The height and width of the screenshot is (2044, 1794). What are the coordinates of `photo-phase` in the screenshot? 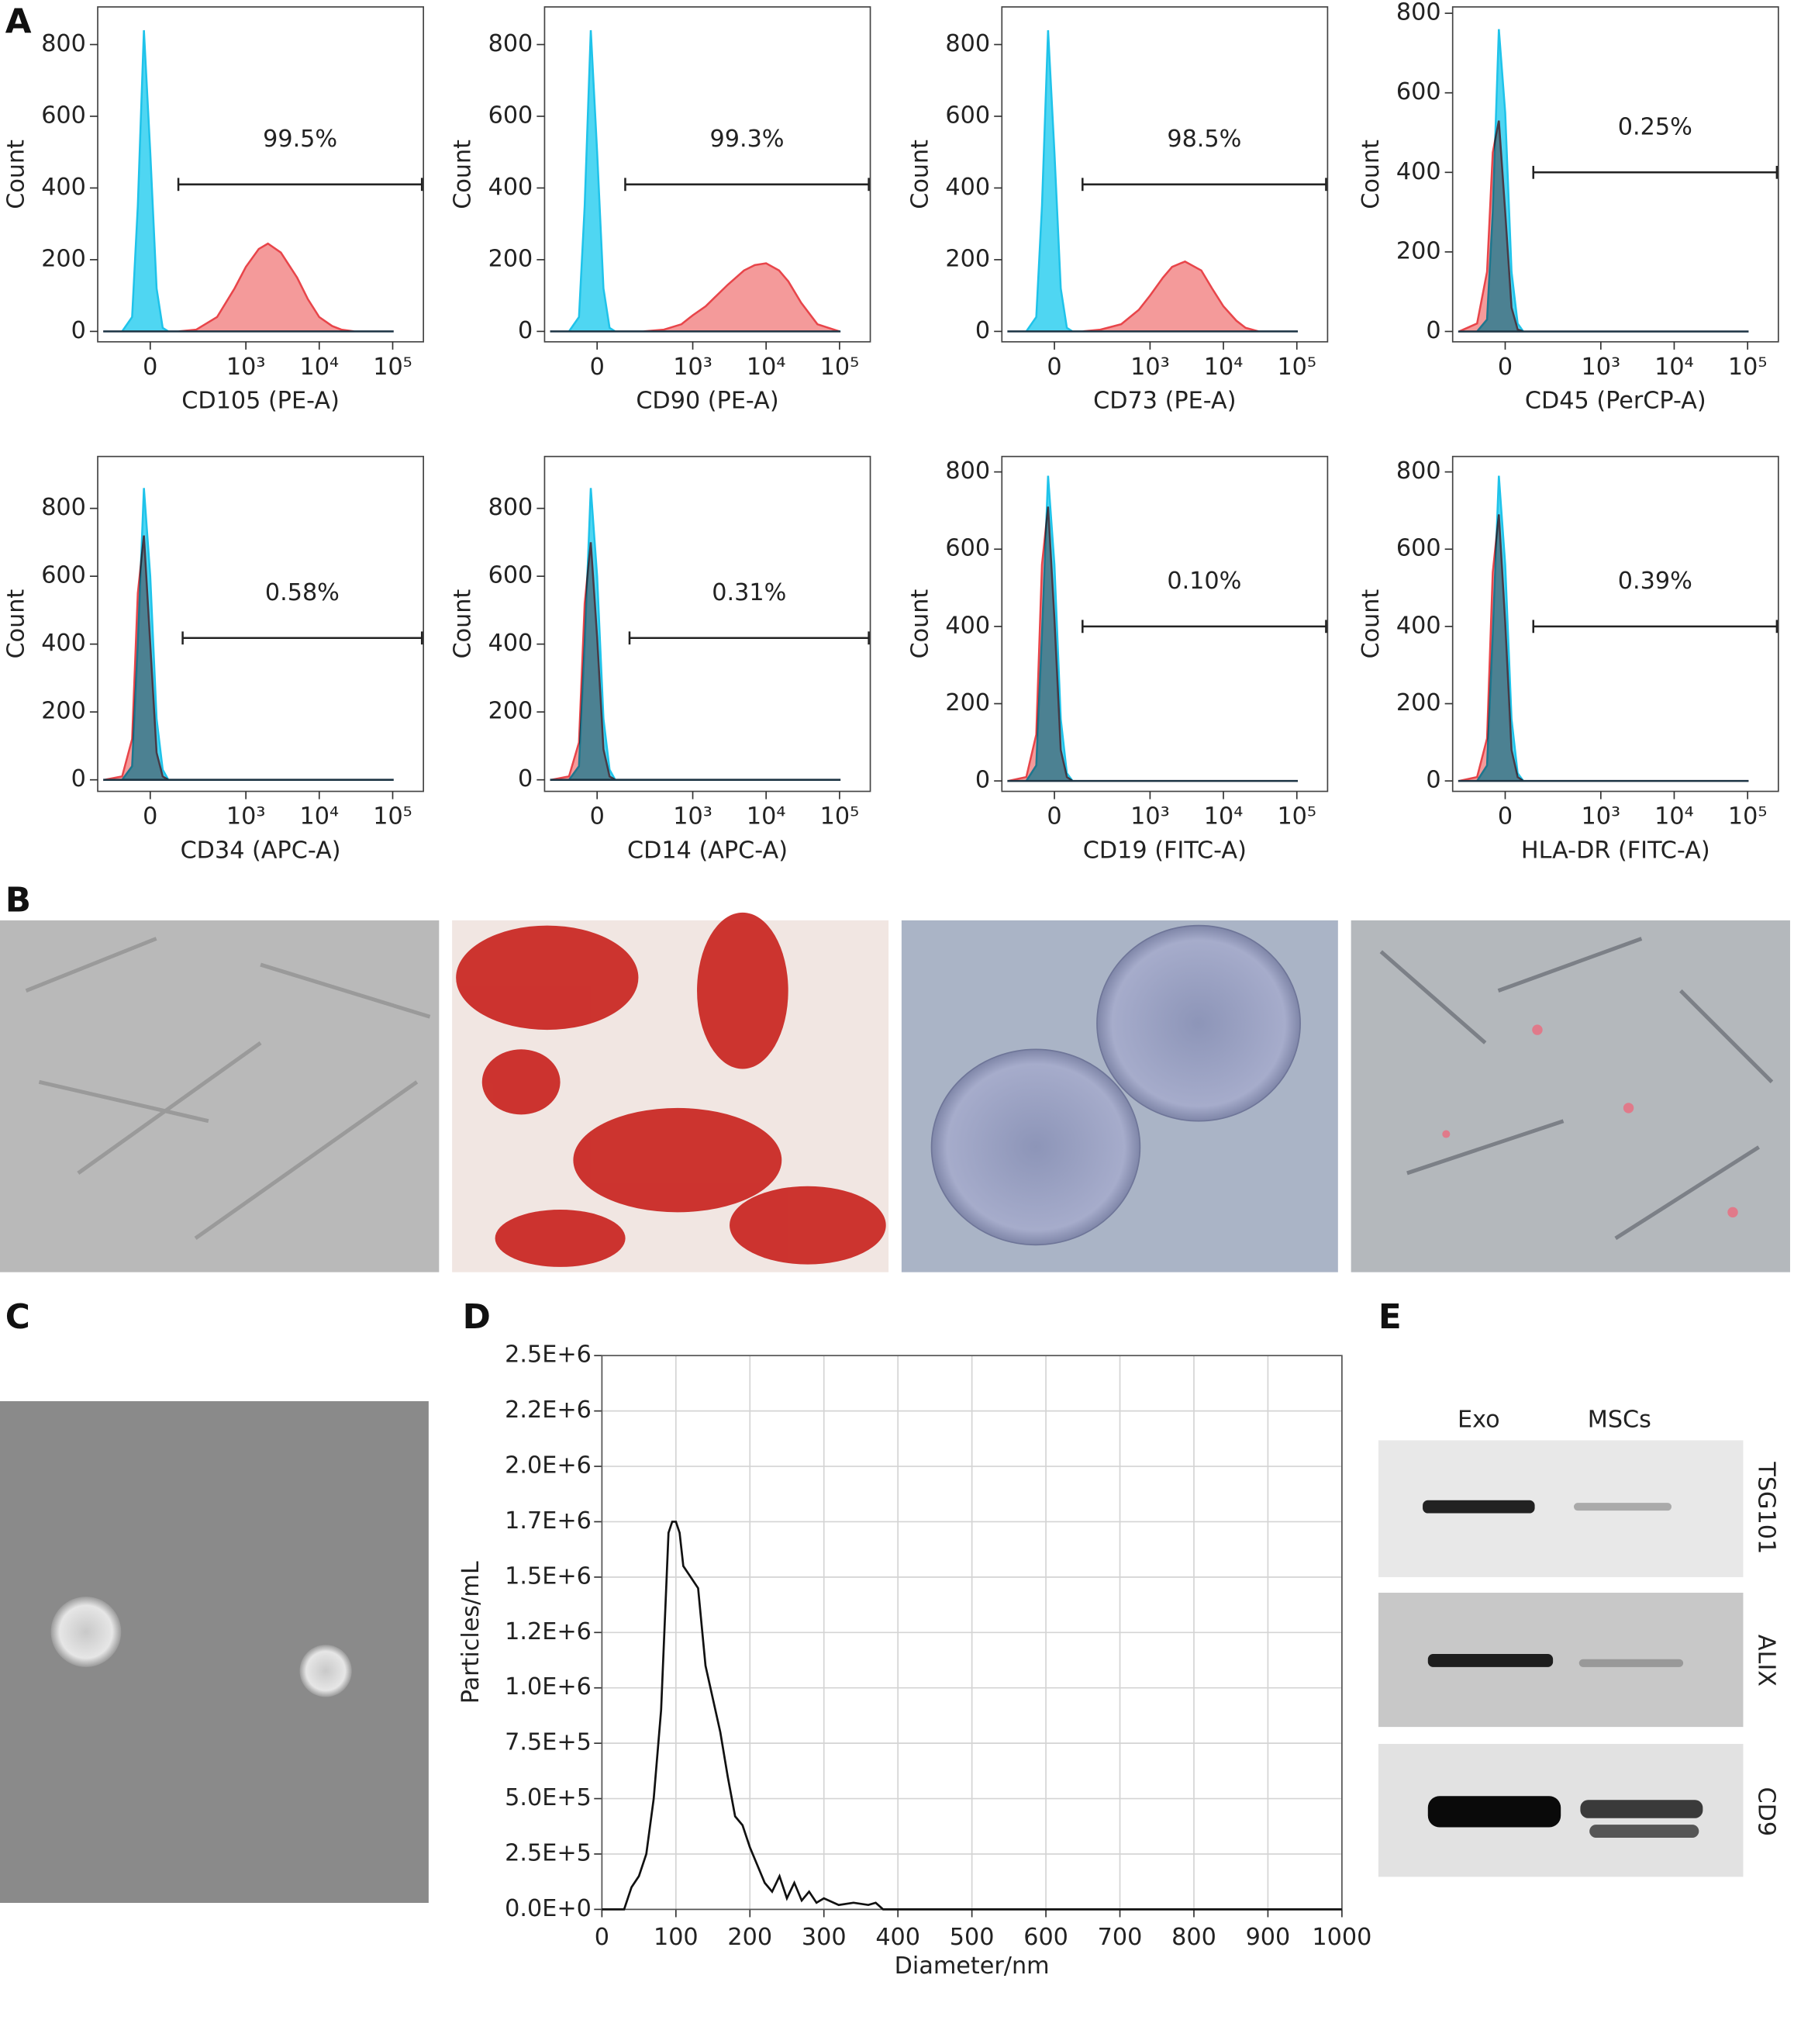 It's located at (220, 1096).